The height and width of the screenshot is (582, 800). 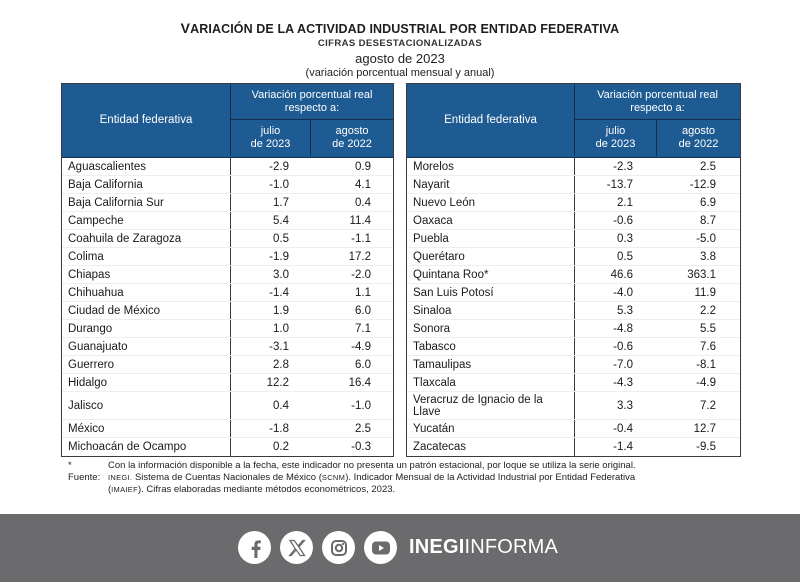 What do you see at coordinates (400, 43) in the screenshot?
I see `page-subtitle: CIFRAS DESESTACIONALIZADAS` at bounding box center [400, 43].